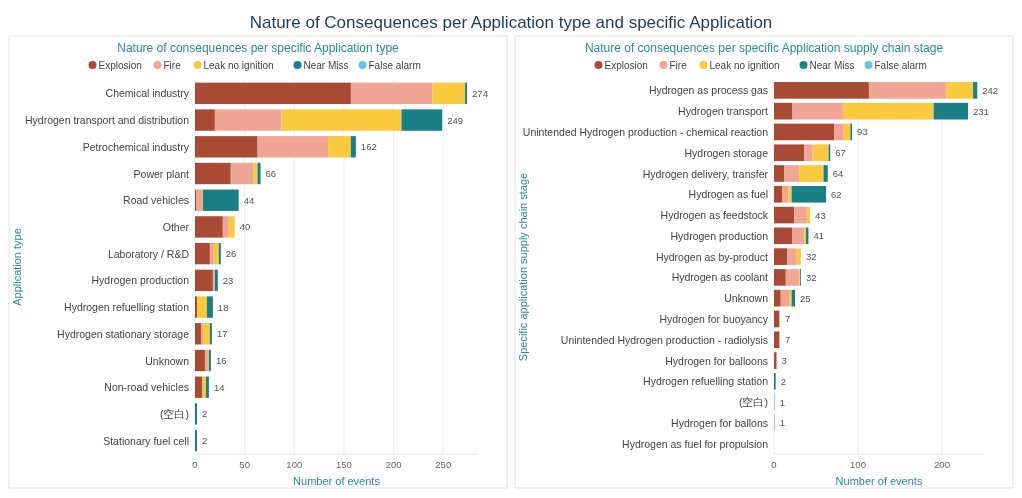 The width and height of the screenshot is (1022, 498). Describe the element at coordinates (720, 277) in the screenshot. I see `y-tick-label: Hydrogen as coolant` at that location.